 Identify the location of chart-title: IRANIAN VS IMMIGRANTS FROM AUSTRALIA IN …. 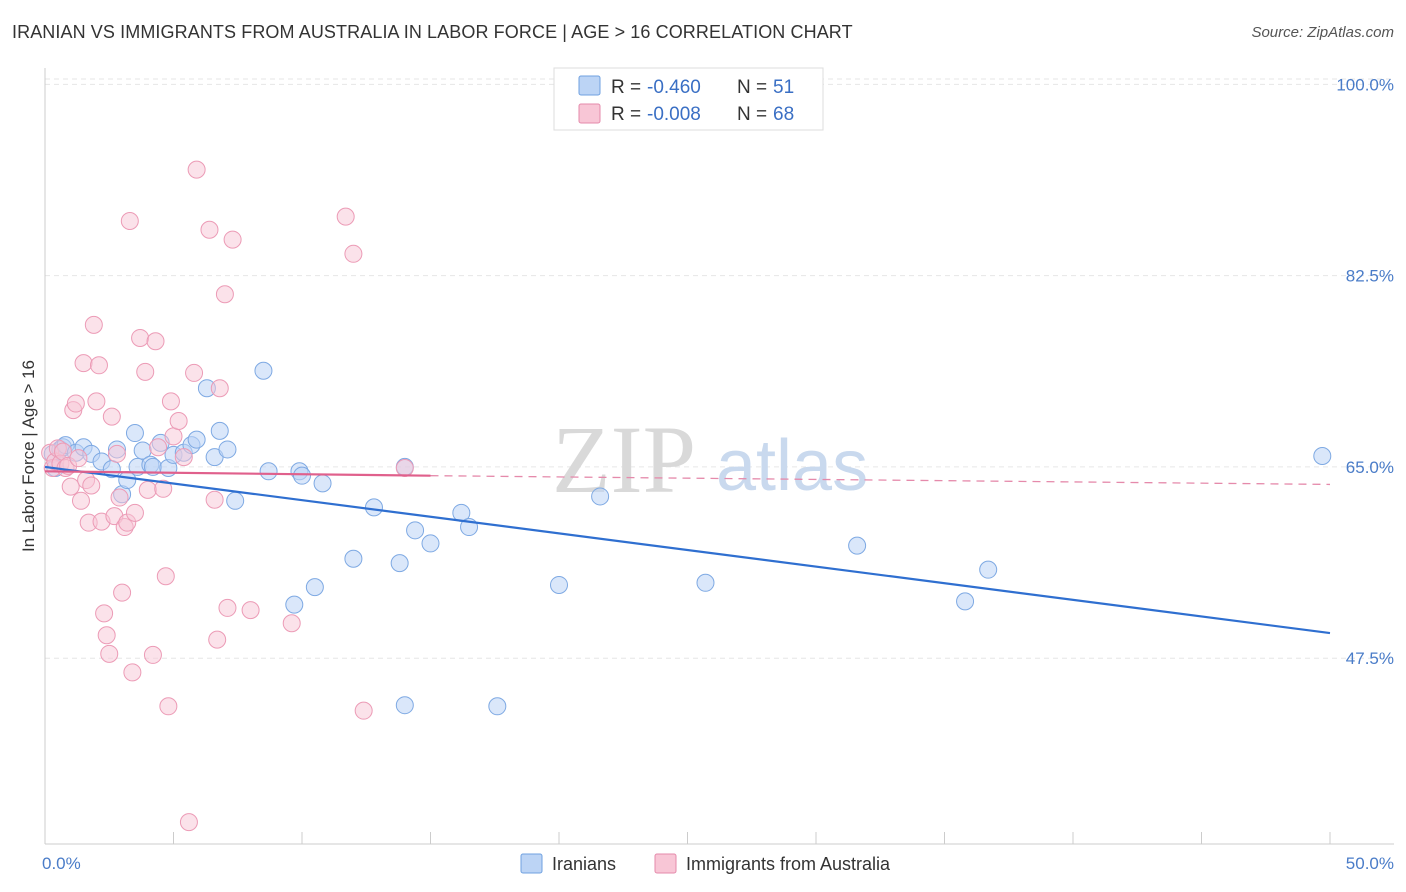
(432, 32).